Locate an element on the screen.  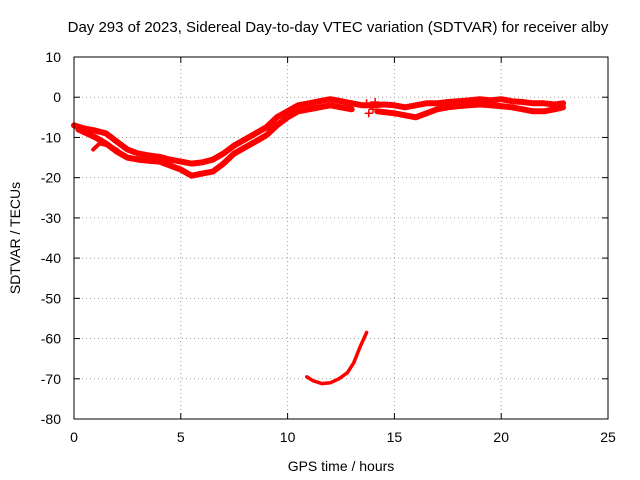
y-tick-label: -50 is located at coordinates (51, 298).